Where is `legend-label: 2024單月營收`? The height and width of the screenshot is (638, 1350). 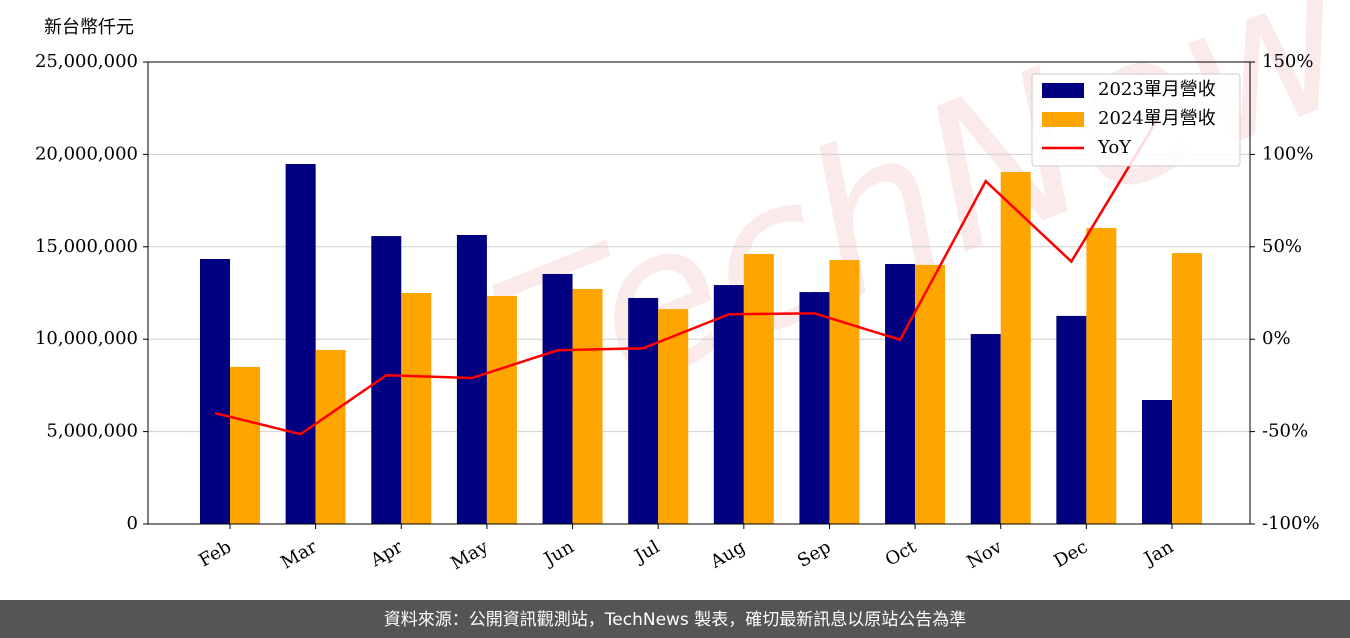 legend-label: 2024單月營收 is located at coordinates (1157, 118).